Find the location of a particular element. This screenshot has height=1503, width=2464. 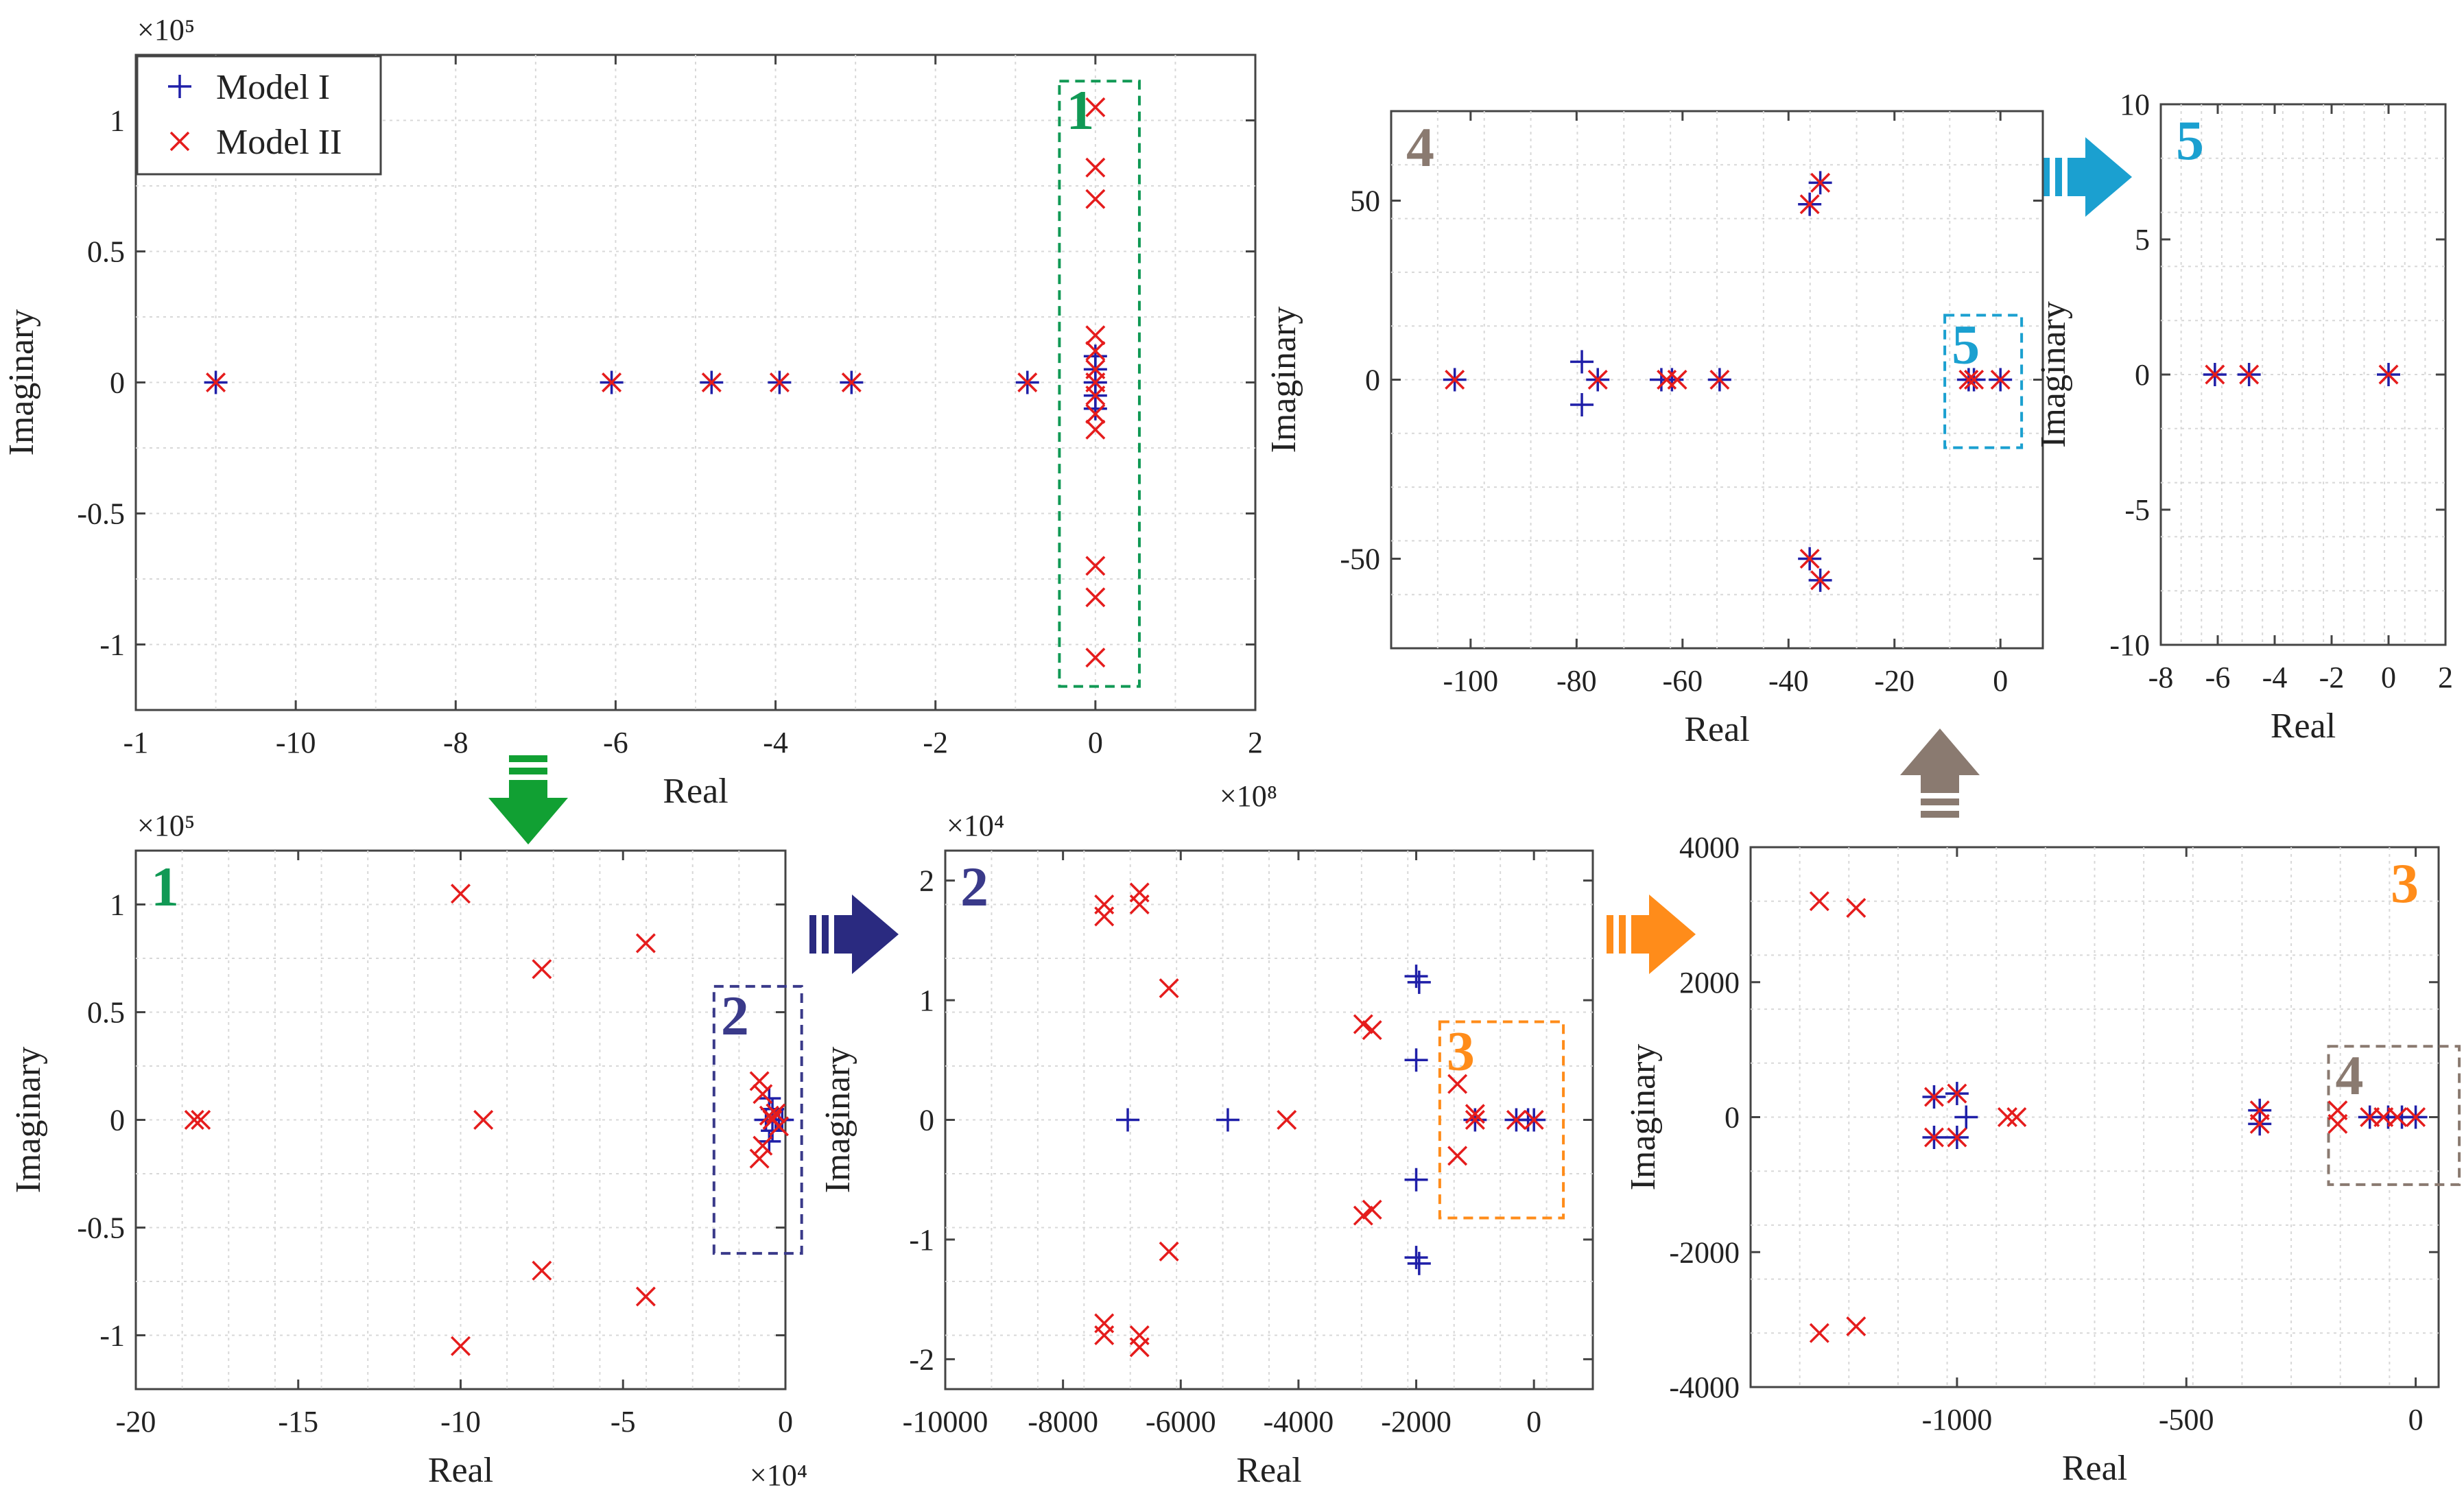

x-tick-label: -8000 is located at coordinates (1063, 1422).